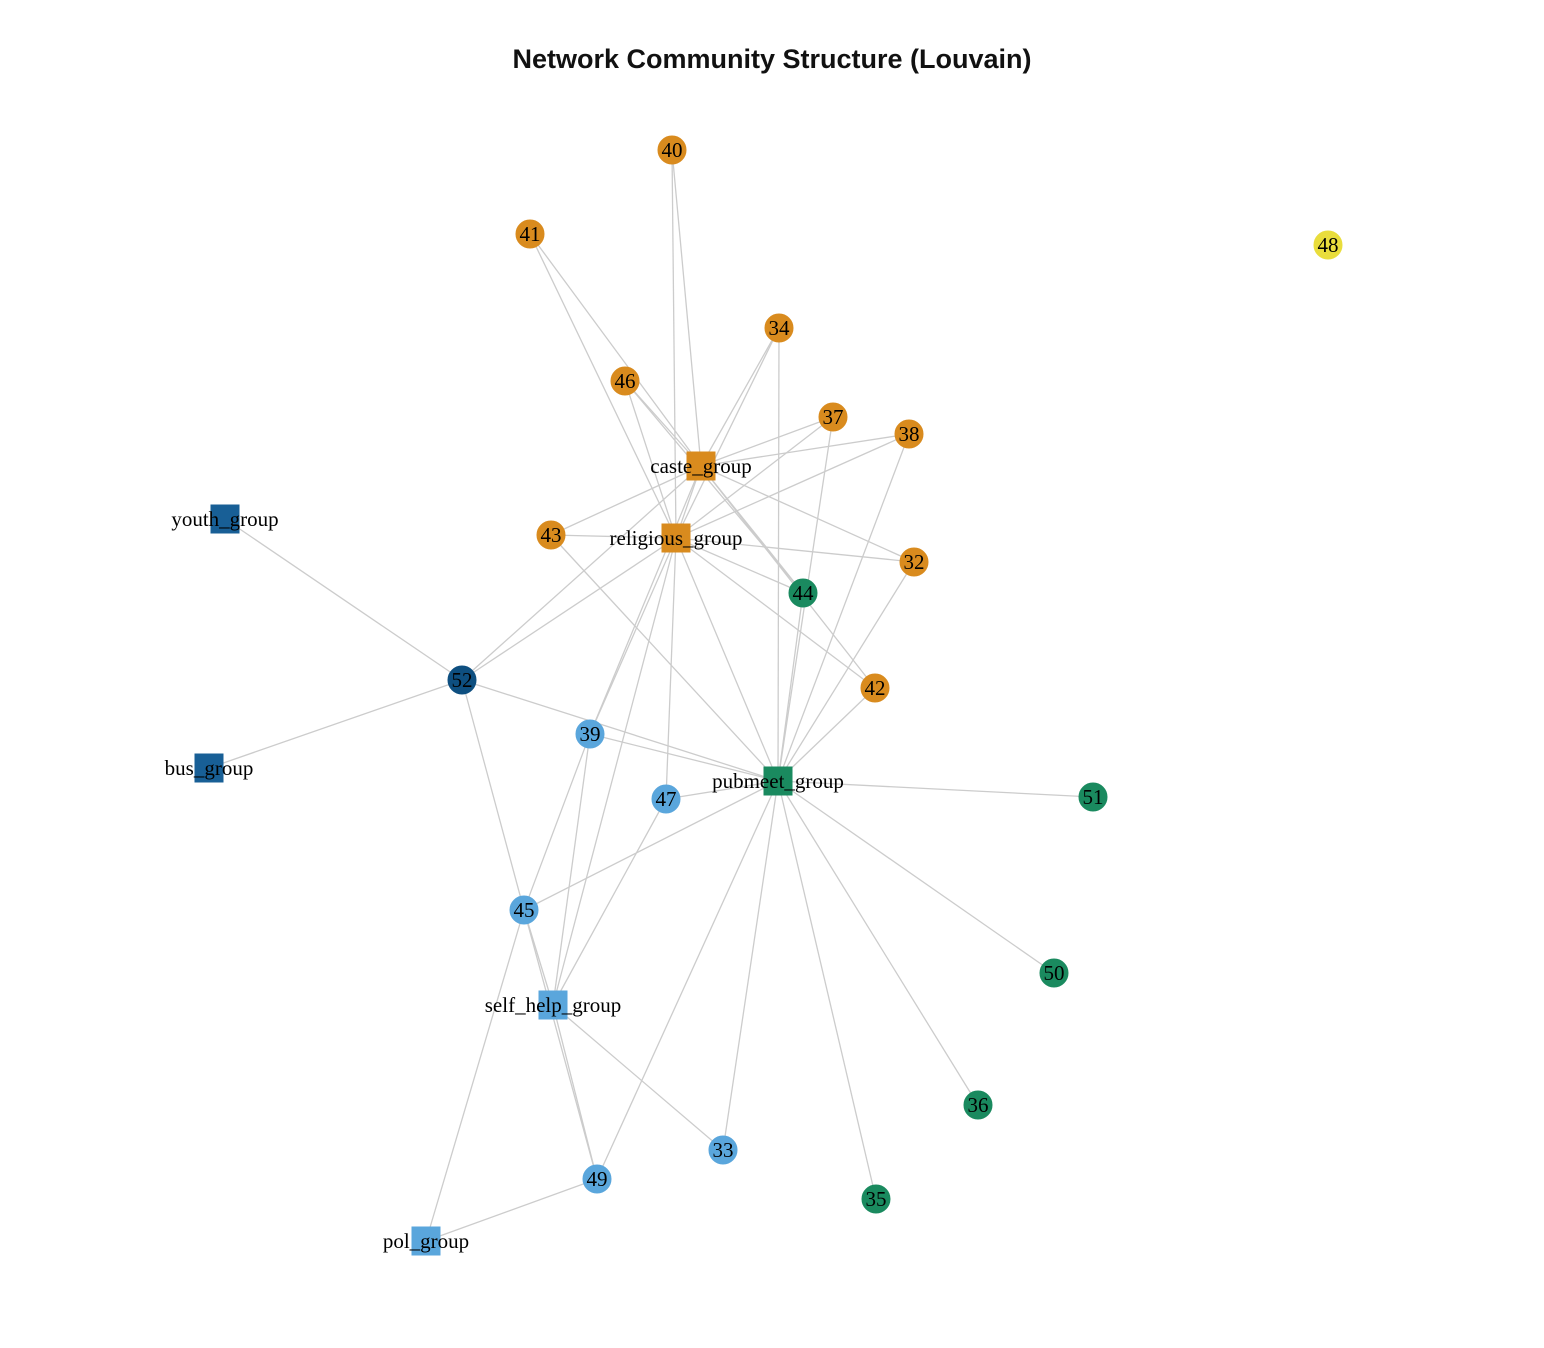 The height and width of the screenshot is (1348, 1544). I want to click on node-self_help_group: self_help_group, so click(553, 1005).